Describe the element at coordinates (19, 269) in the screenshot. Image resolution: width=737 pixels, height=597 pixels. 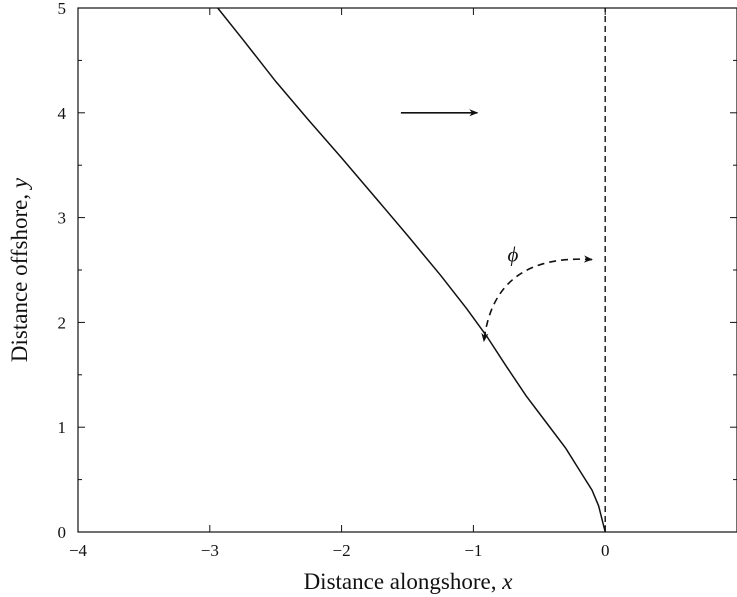
I see `y-axis-label: Distance offshore, y` at that location.